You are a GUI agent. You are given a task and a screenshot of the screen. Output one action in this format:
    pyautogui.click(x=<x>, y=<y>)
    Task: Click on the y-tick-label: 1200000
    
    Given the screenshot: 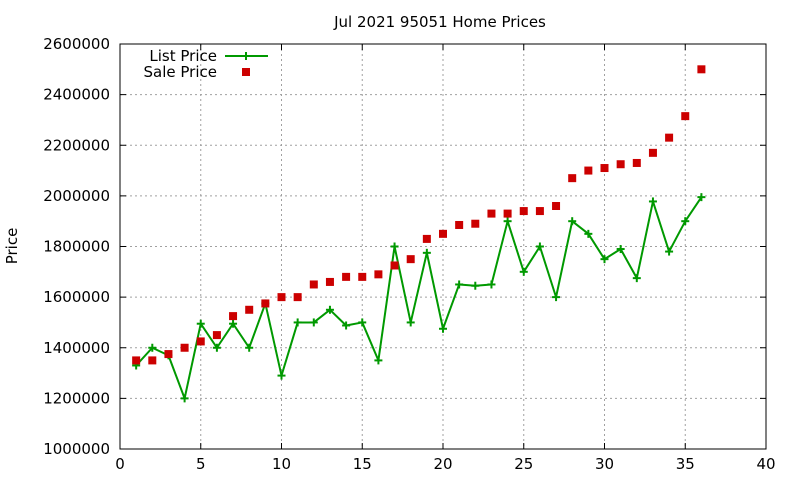 What is the action you would take?
    pyautogui.click(x=76, y=398)
    